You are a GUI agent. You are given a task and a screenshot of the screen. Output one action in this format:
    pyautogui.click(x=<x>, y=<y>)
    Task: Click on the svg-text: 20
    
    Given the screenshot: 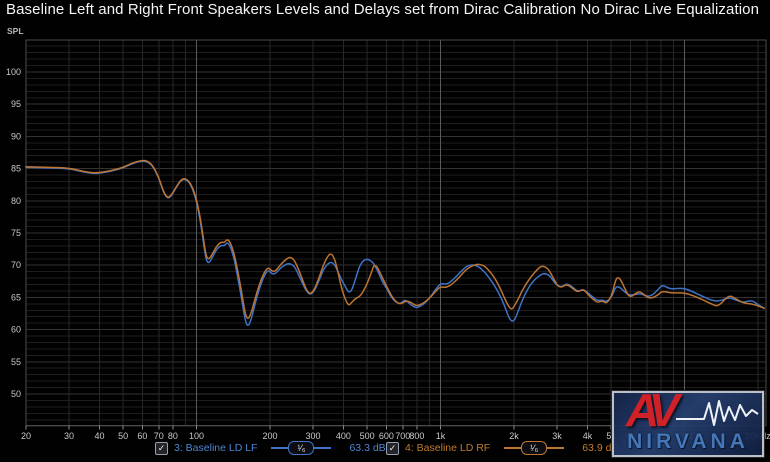 What is the action you would take?
    pyautogui.click(x=26, y=436)
    